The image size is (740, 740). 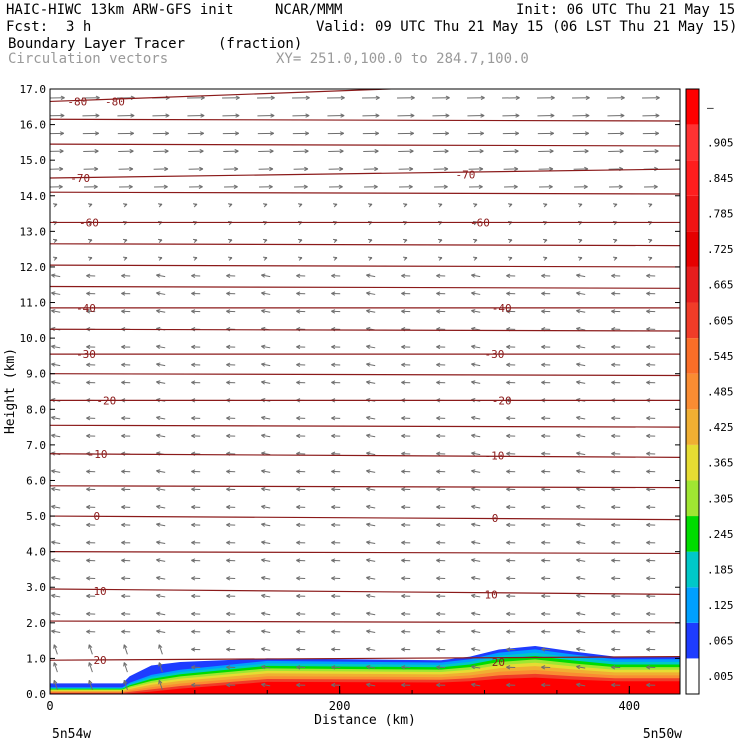 What do you see at coordinates (466, 174) in the screenshot?
I see `contour-label: -70` at bounding box center [466, 174].